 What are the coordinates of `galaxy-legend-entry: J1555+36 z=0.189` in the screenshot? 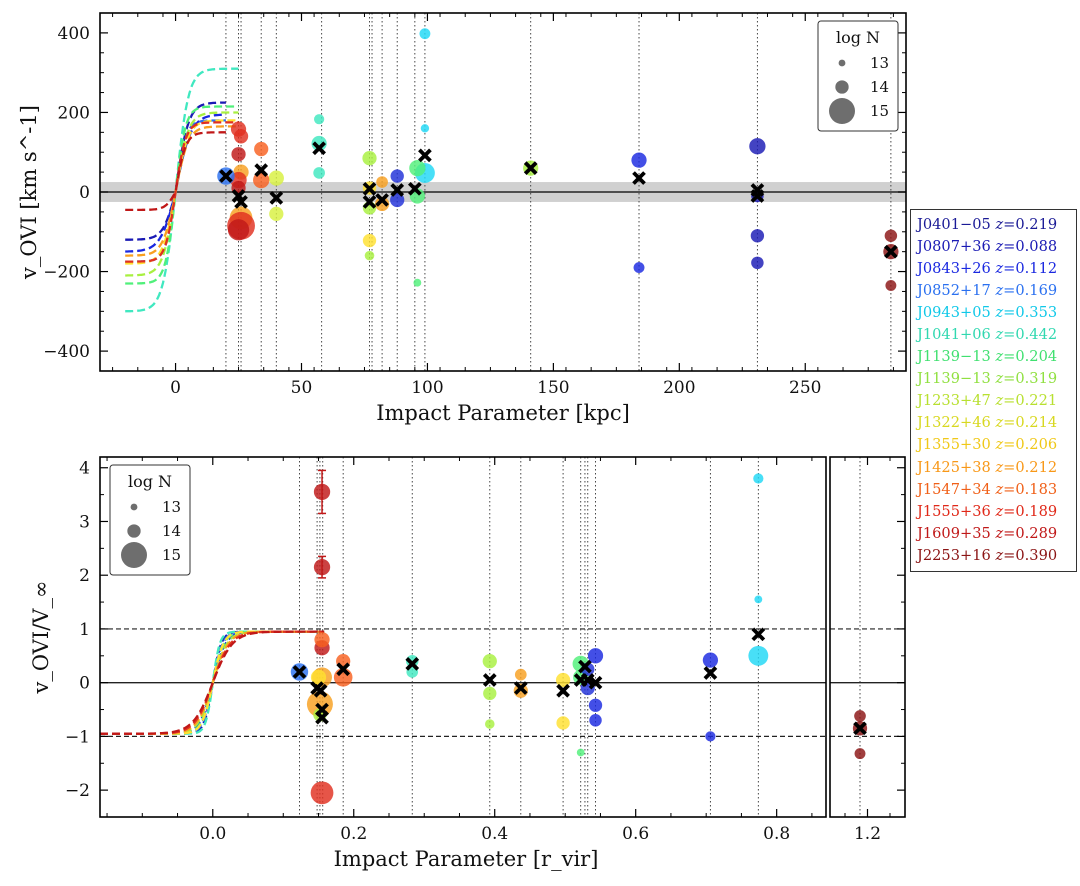 It's located at (996, 512).